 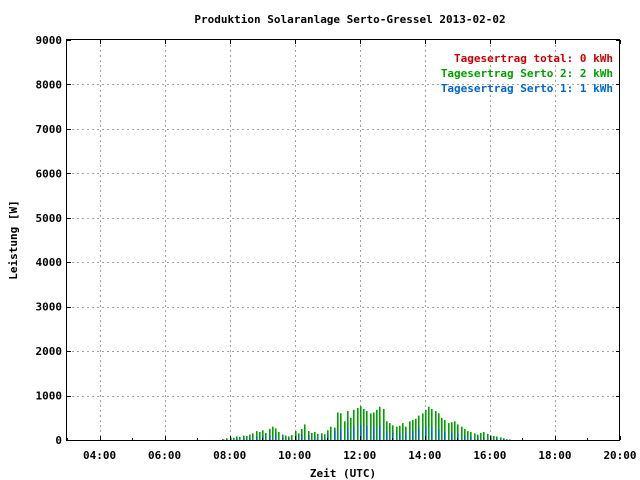 What do you see at coordinates (359, 455) in the screenshot?
I see `x-tick-label: 12:00` at bounding box center [359, 455].